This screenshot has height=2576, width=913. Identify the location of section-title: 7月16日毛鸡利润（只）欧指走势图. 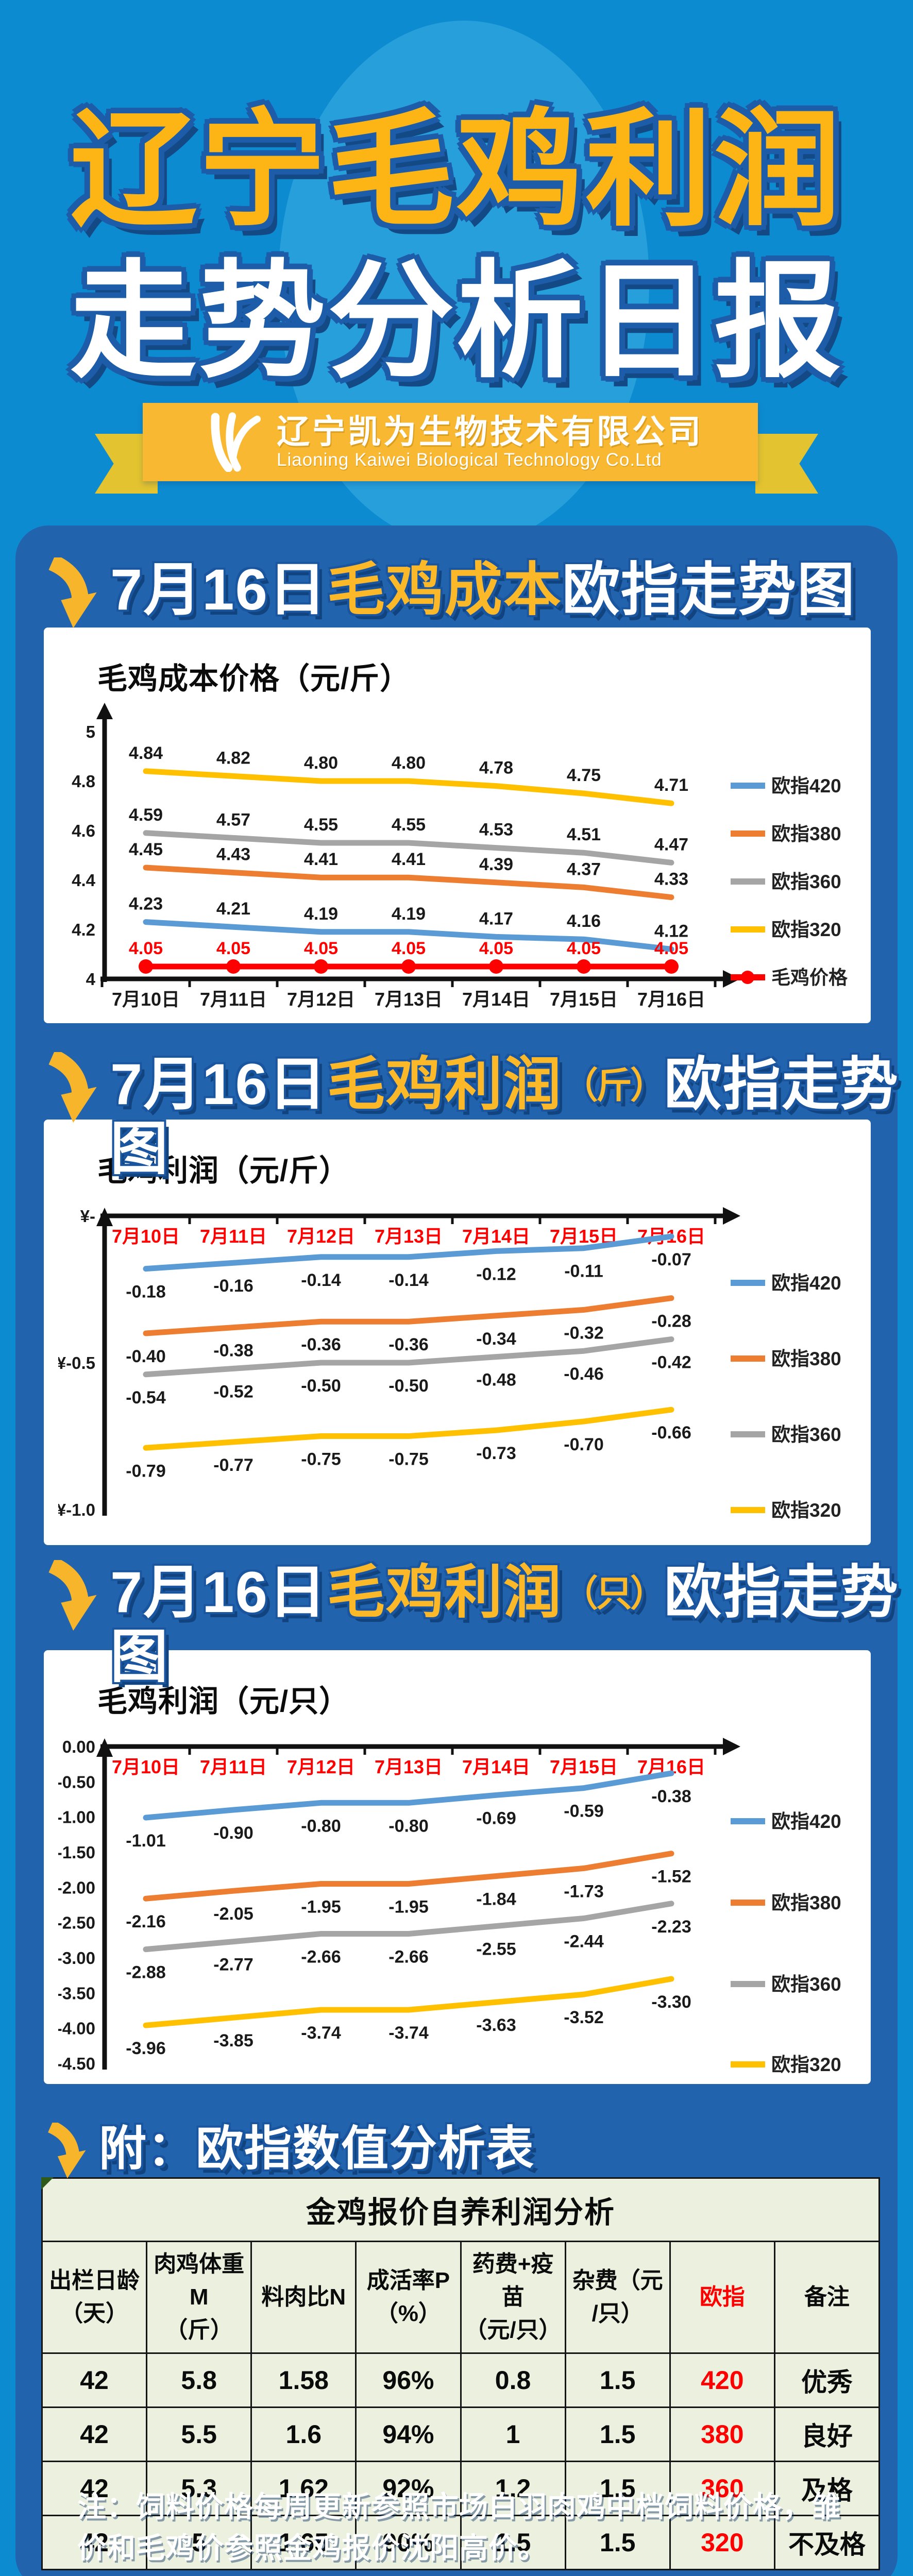
(512, 1624).